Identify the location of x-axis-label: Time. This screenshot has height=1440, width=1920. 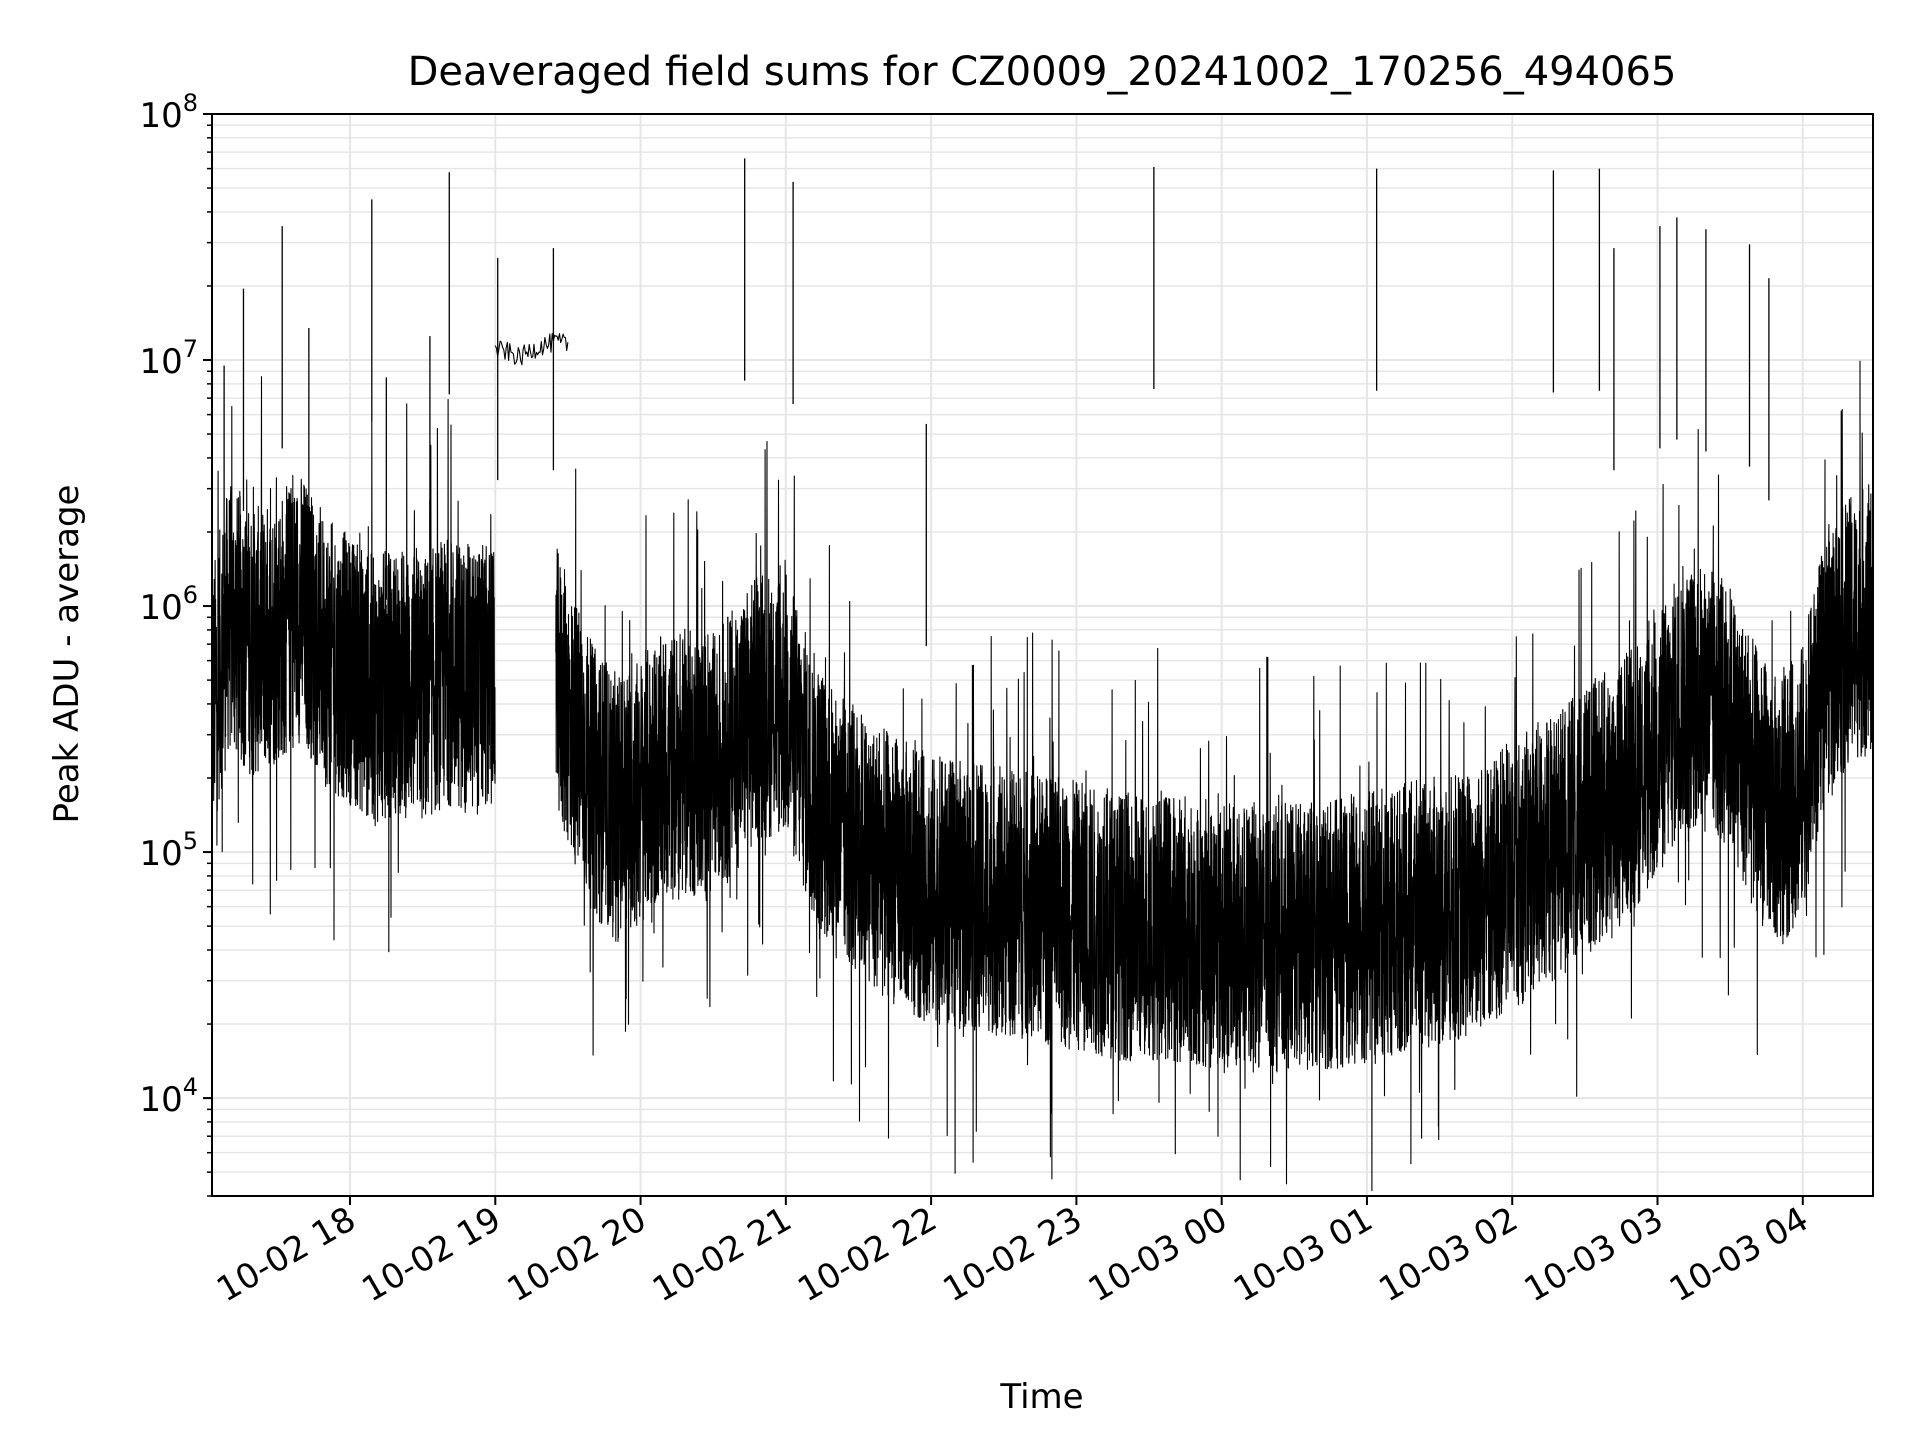
(1041, 1397).